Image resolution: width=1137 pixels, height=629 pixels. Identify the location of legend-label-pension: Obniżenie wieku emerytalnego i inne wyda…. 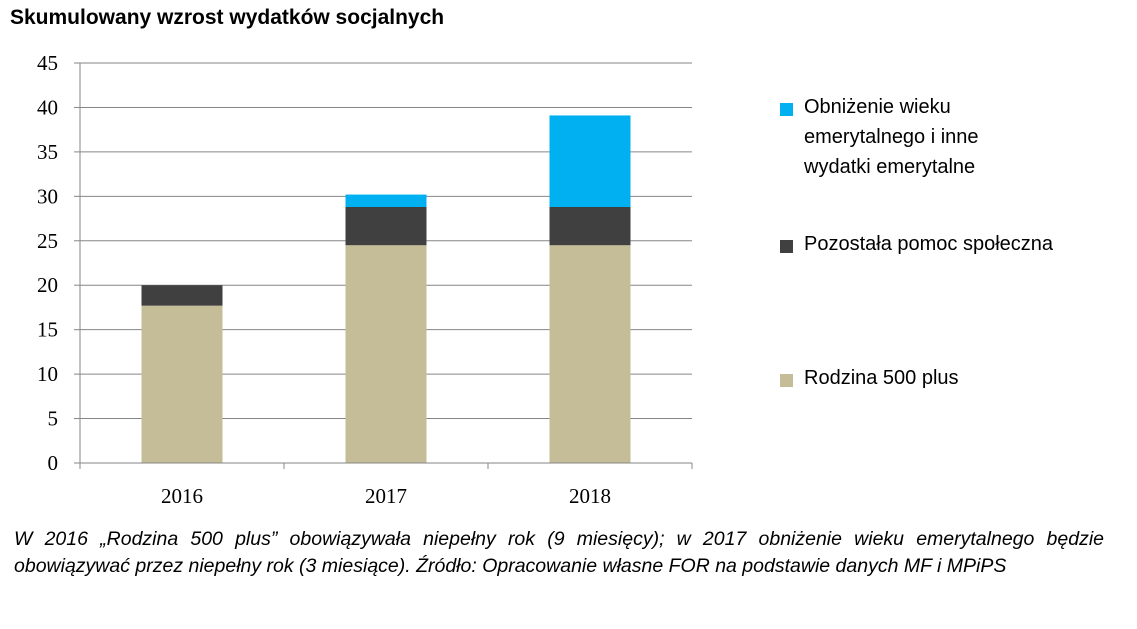
(891, 137).